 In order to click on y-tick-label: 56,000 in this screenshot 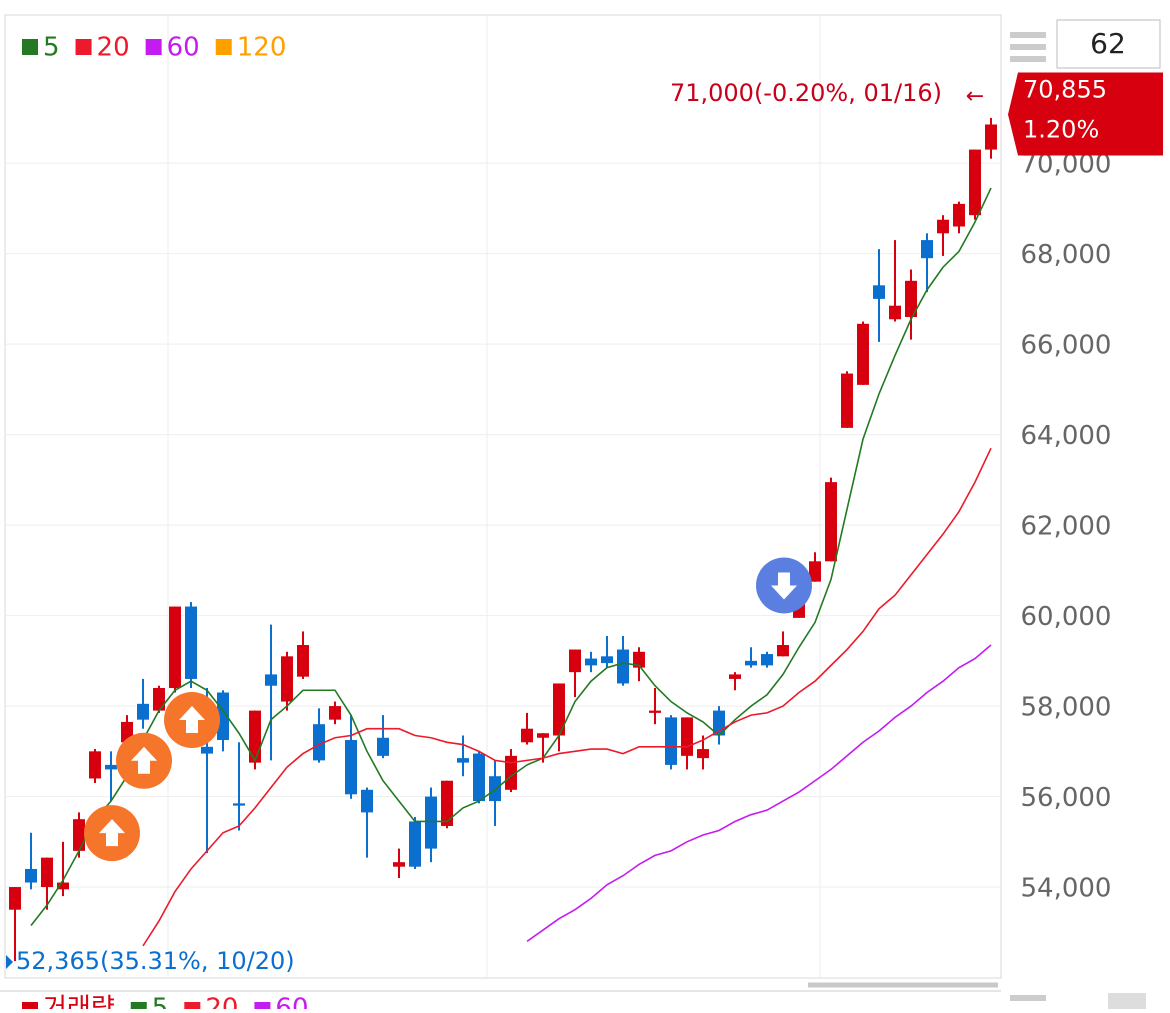, I will do `click(1066, 798)`.